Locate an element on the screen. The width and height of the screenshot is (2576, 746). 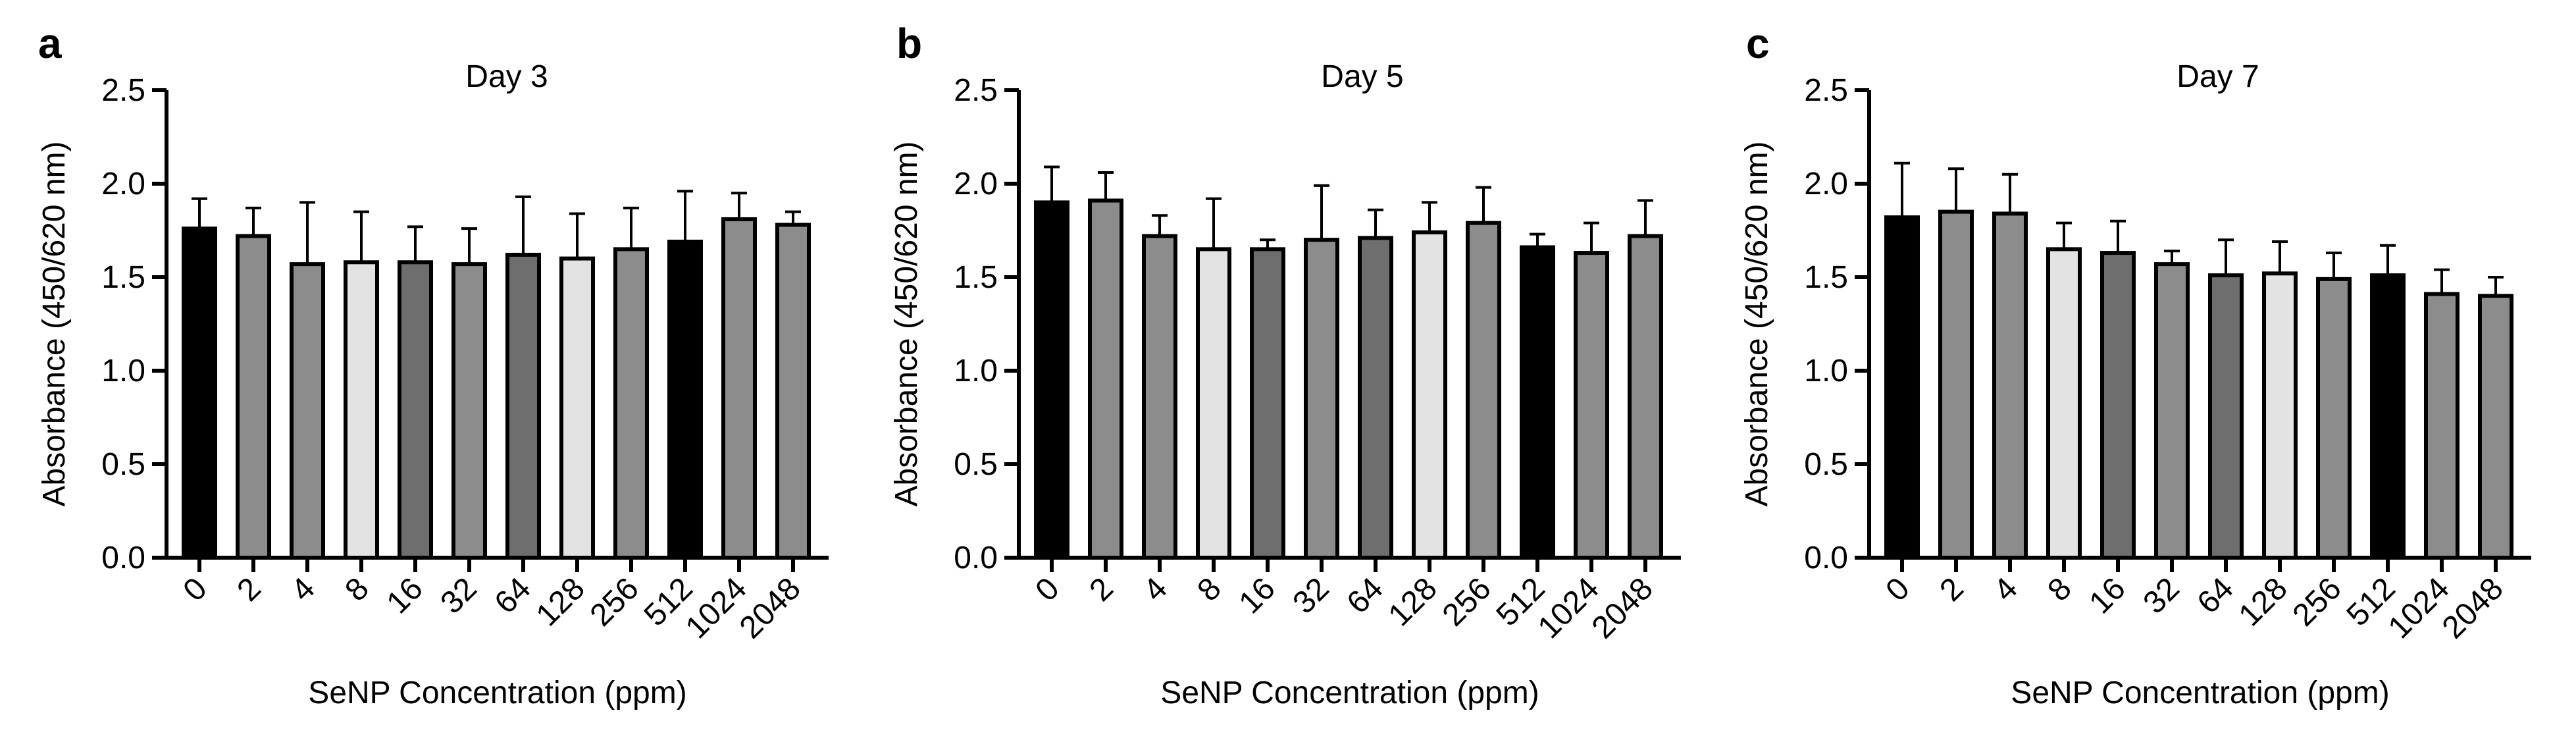
chart-title: Day 5 is located at coordinates (1362, 76).